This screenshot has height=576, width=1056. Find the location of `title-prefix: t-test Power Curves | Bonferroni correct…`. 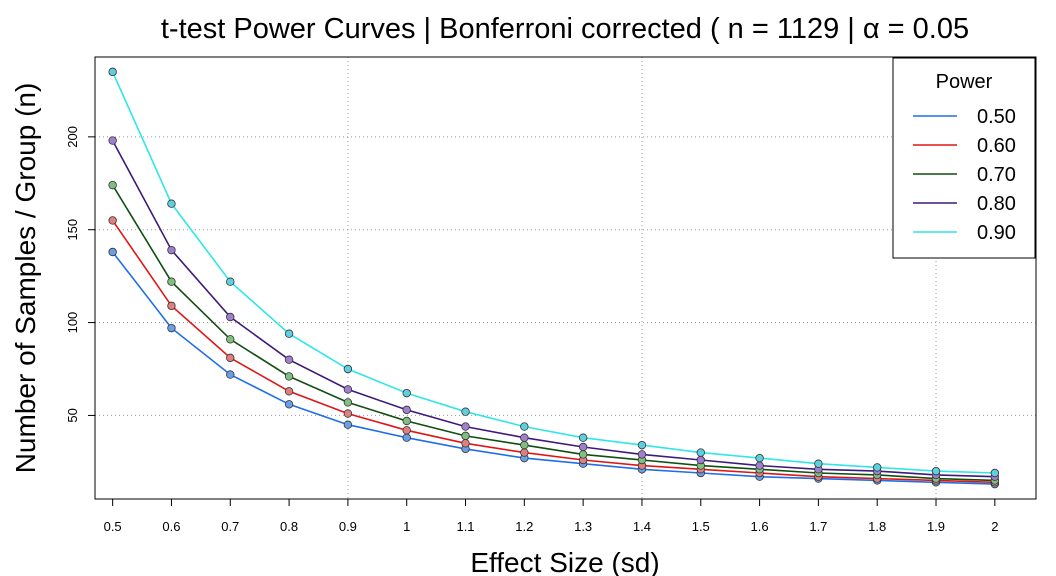

title-prefix: t-test Power Curves | Bonferroni correct… is located at coordinates (512, 29).